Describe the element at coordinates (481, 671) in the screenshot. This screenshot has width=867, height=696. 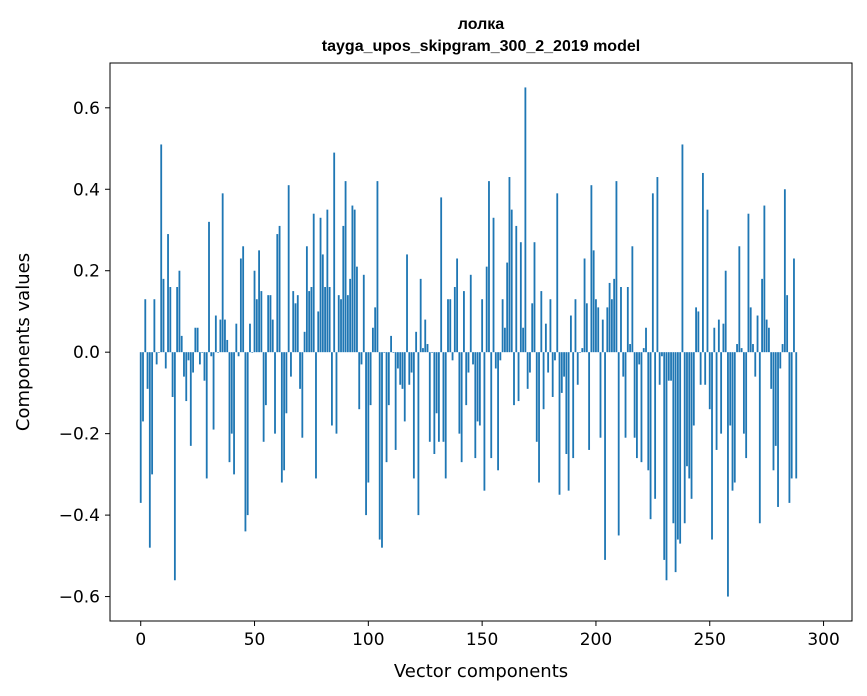
I see `x-axis-label: Vector components` at that location.